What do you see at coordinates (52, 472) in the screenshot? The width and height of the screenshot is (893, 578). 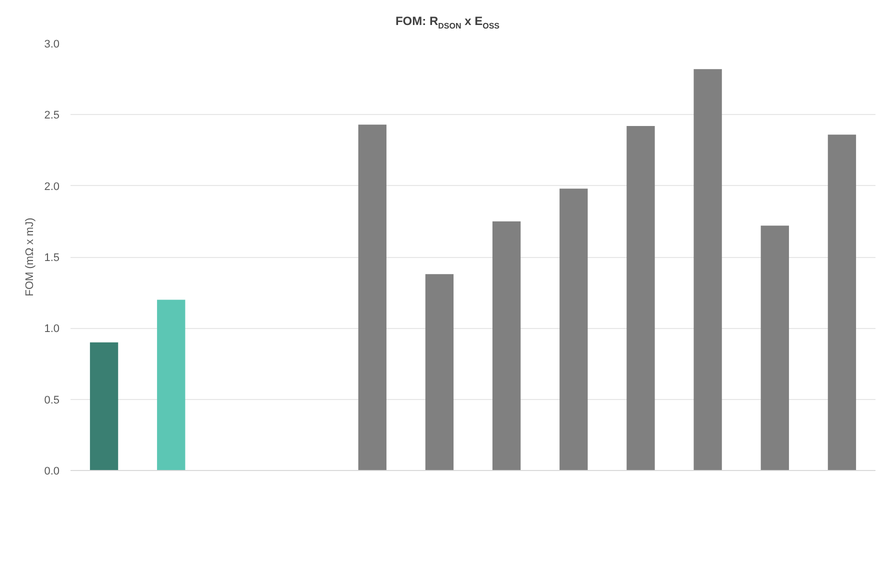 I see `y-tick-label: 0.0` at bounding box center [52, 472].